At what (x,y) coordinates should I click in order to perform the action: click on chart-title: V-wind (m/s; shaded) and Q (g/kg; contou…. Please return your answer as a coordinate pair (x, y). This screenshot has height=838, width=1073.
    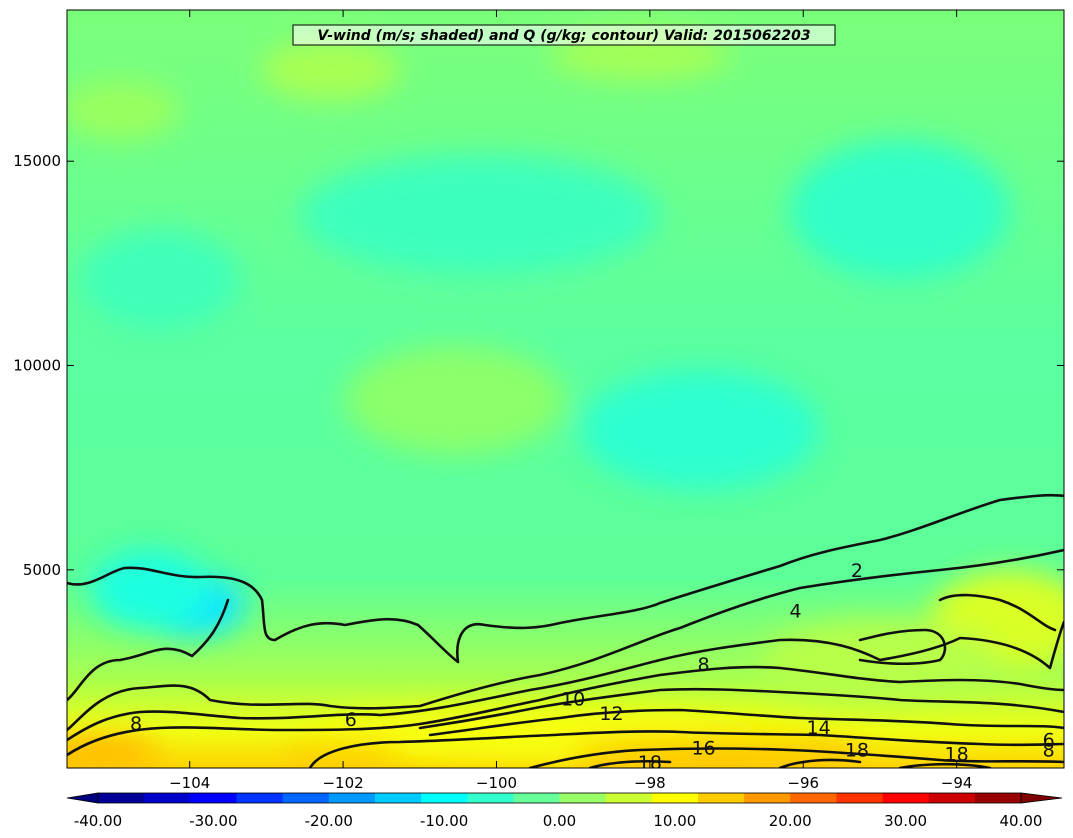
    Looking at the image, I should click on (563, 36).